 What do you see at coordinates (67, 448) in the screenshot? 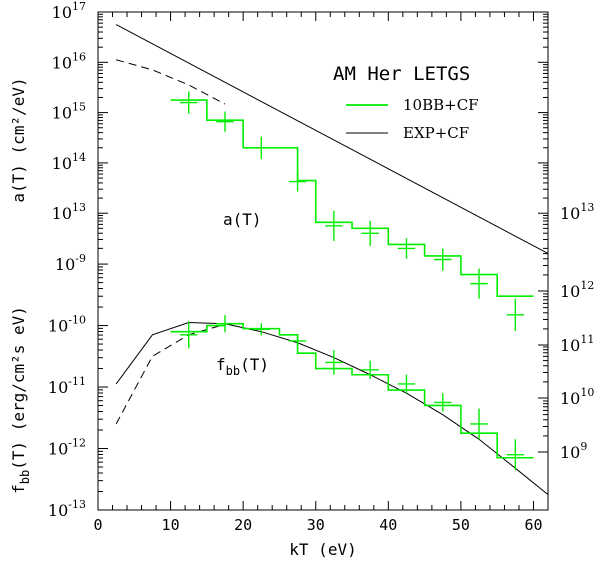
I see `y-tick-label-bottom: 10-12` at bounding box center [67, 448].